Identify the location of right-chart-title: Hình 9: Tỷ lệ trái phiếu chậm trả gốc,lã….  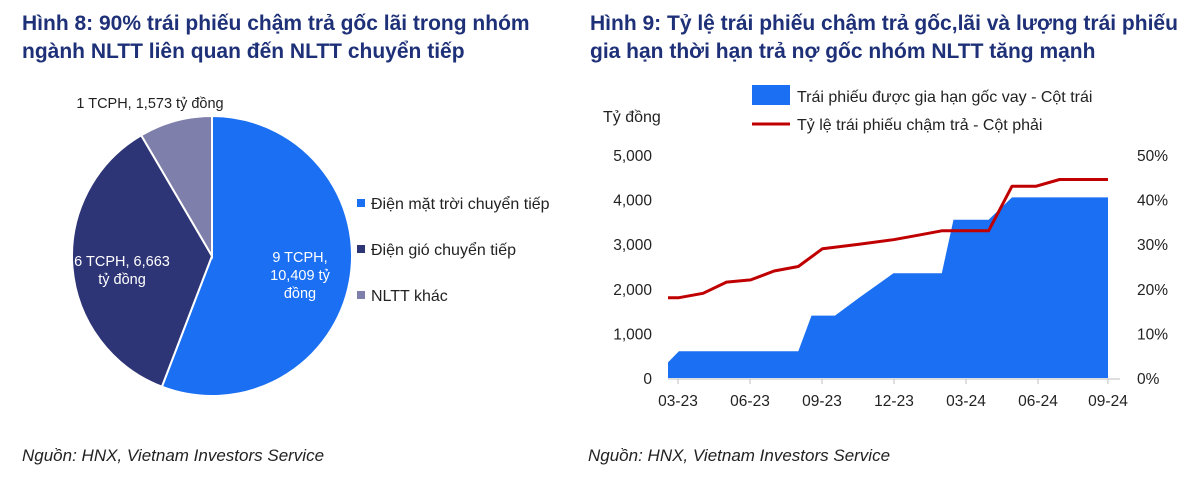
(884, 37).